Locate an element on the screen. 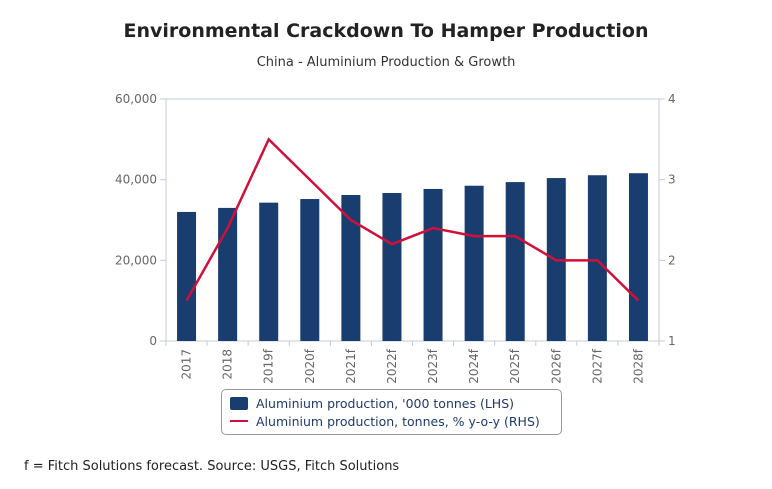  x-tick-label: 2023f is located at coordinates (433, 366).